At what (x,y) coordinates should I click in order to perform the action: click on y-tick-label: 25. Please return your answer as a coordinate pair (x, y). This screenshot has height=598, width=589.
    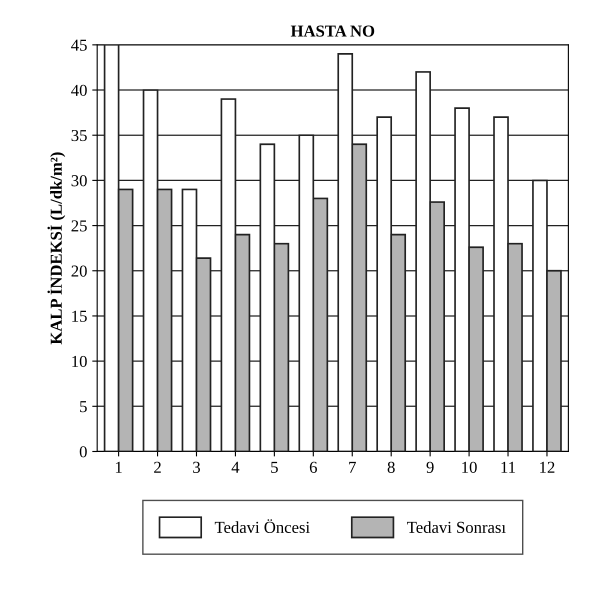
    Looking at the image, I should click on (79, 226).